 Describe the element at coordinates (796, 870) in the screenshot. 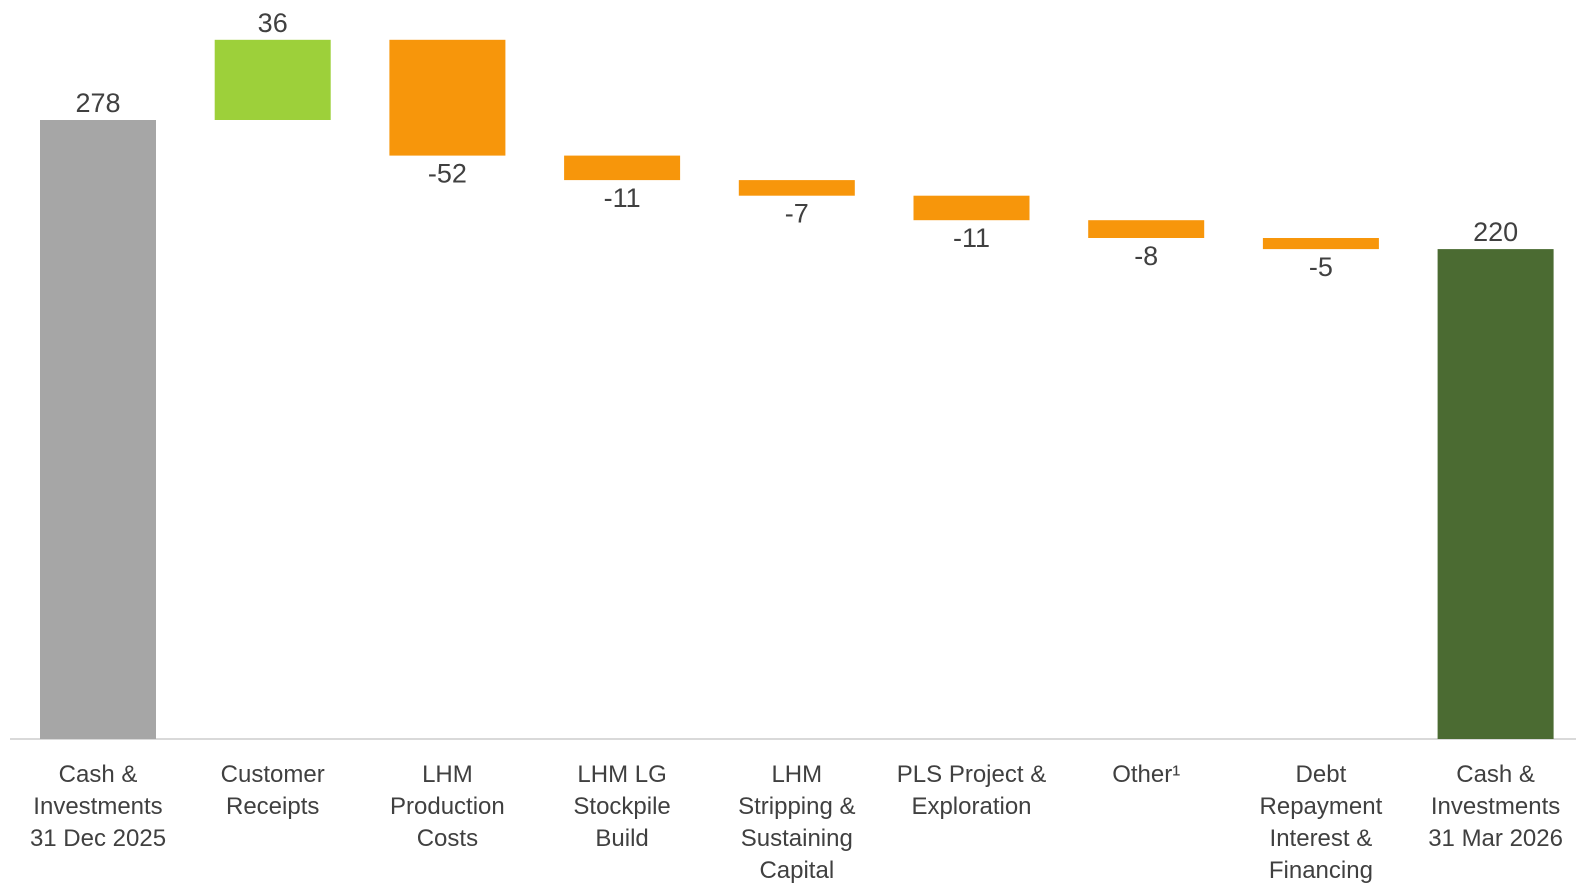

I see `category-label-line: Capital` at that location.